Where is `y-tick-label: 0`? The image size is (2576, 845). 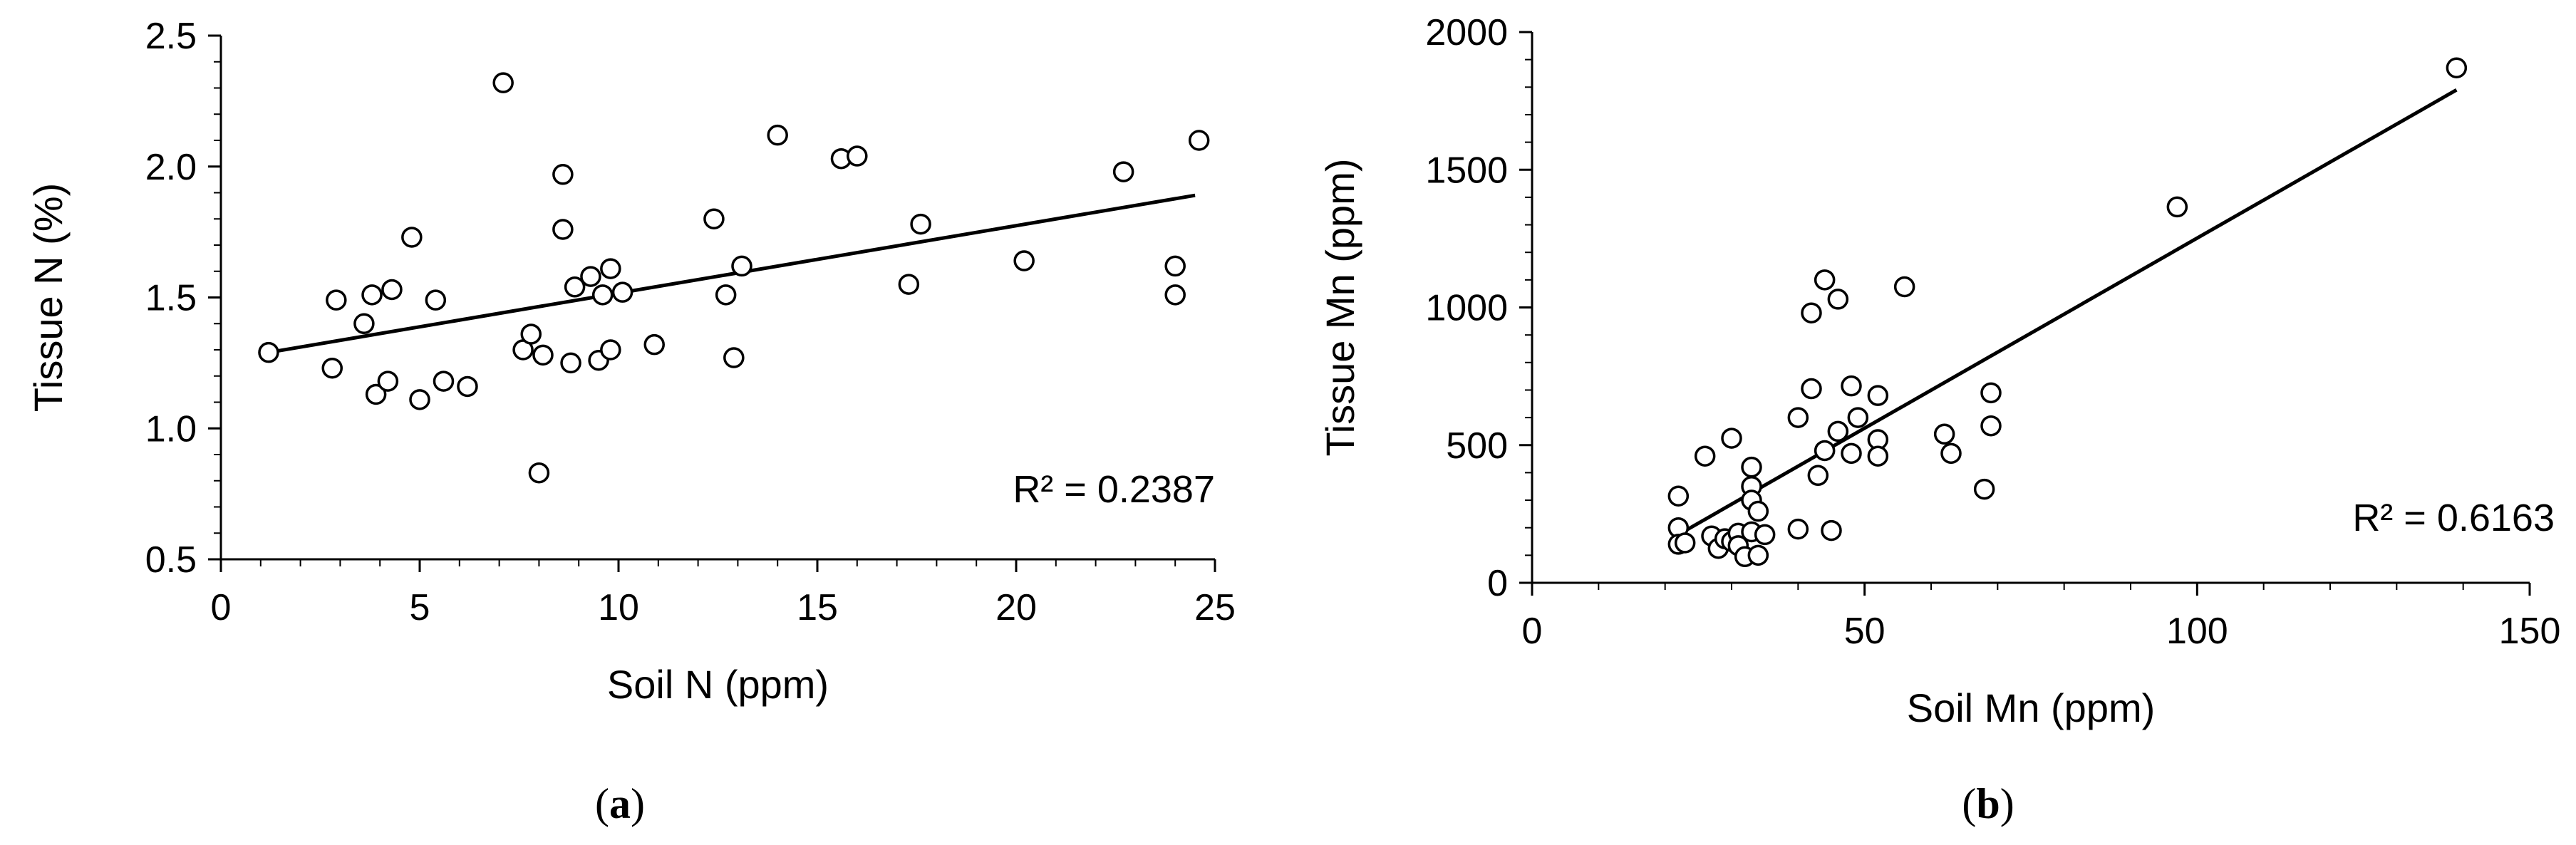
y-tick-label: 0 is located at coordinates (1497, 583).